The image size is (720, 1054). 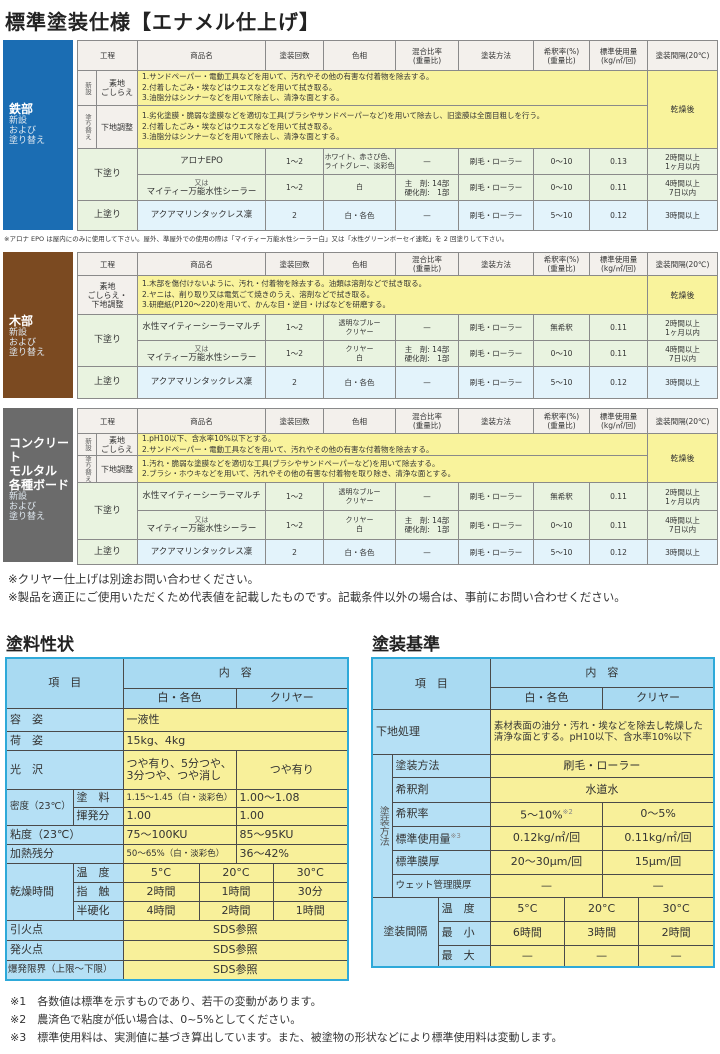 I want to click on or-separator: 又は, so click(x=201, y=348).